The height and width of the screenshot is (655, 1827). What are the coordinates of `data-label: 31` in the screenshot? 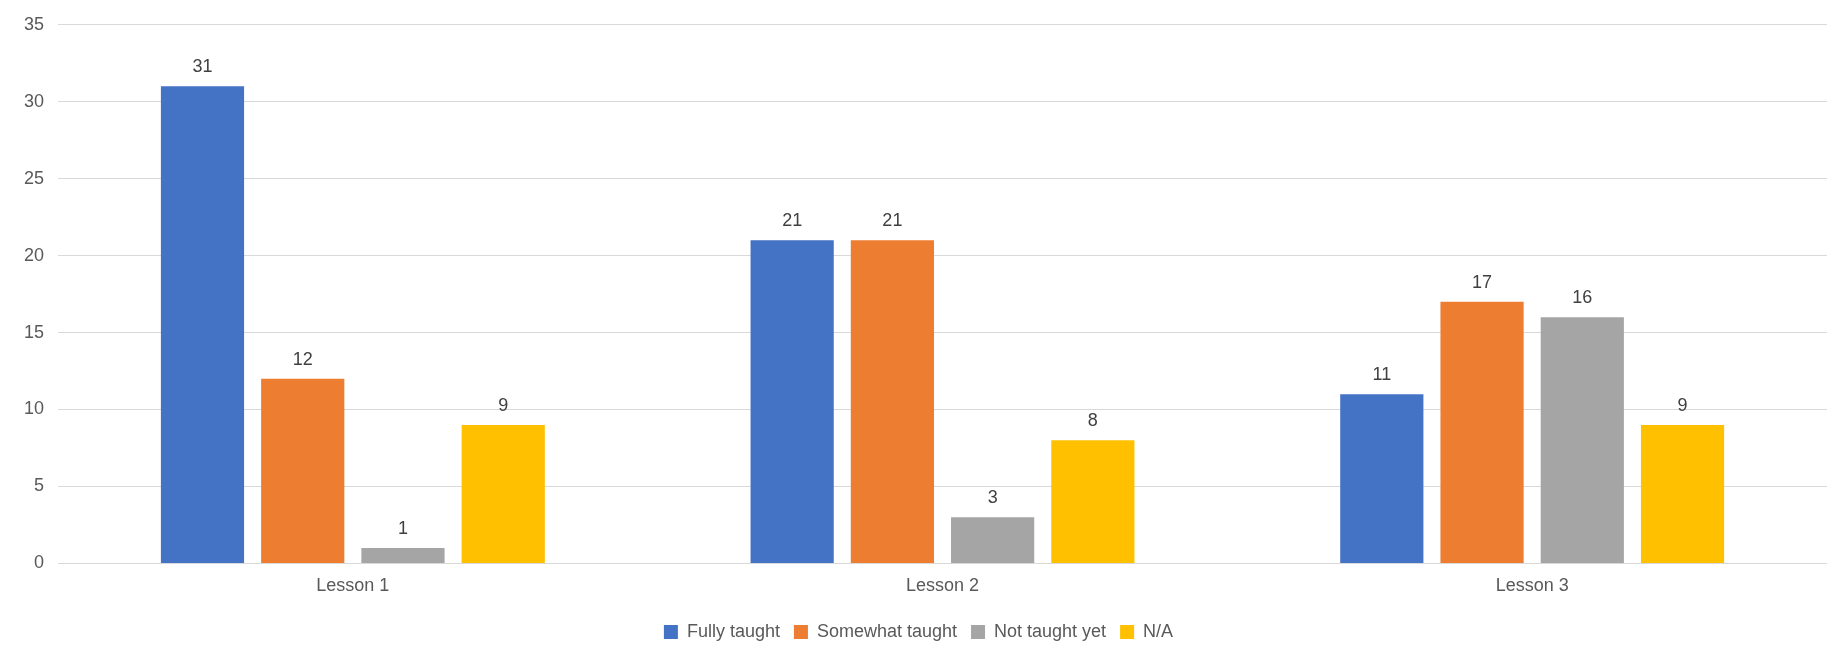 It's located at (202, 66).